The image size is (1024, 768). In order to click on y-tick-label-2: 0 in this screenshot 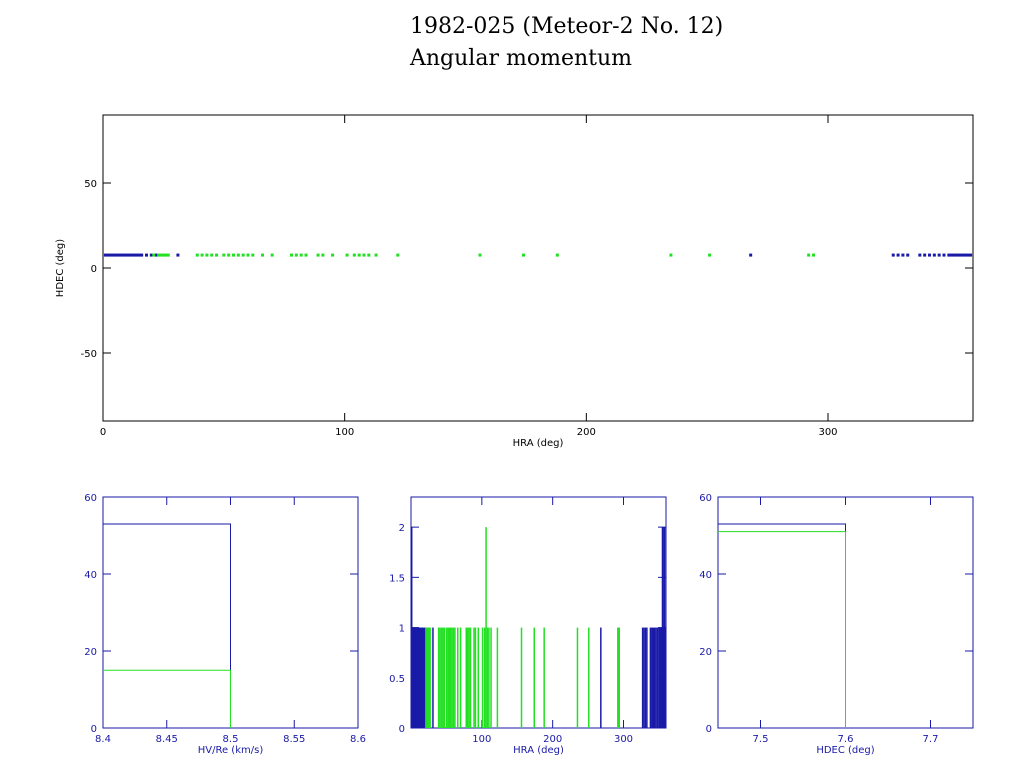, I will do `click(402, 729)`.